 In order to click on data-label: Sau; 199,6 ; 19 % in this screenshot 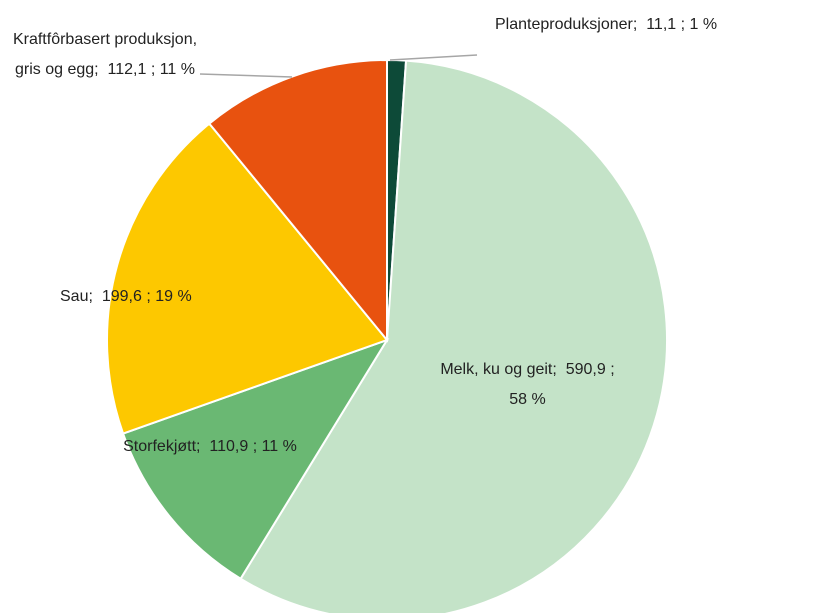, I will do `click(170, 297)`.